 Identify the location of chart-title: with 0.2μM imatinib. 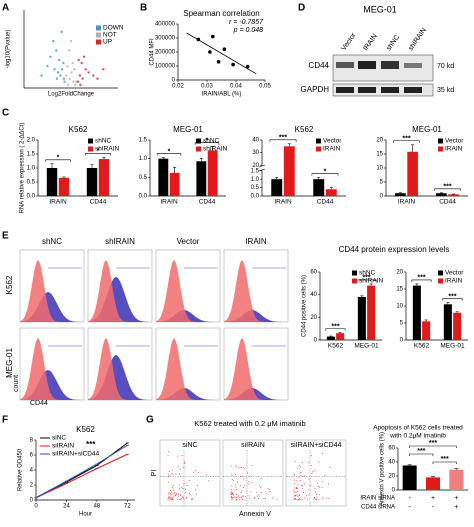
(417, 436).